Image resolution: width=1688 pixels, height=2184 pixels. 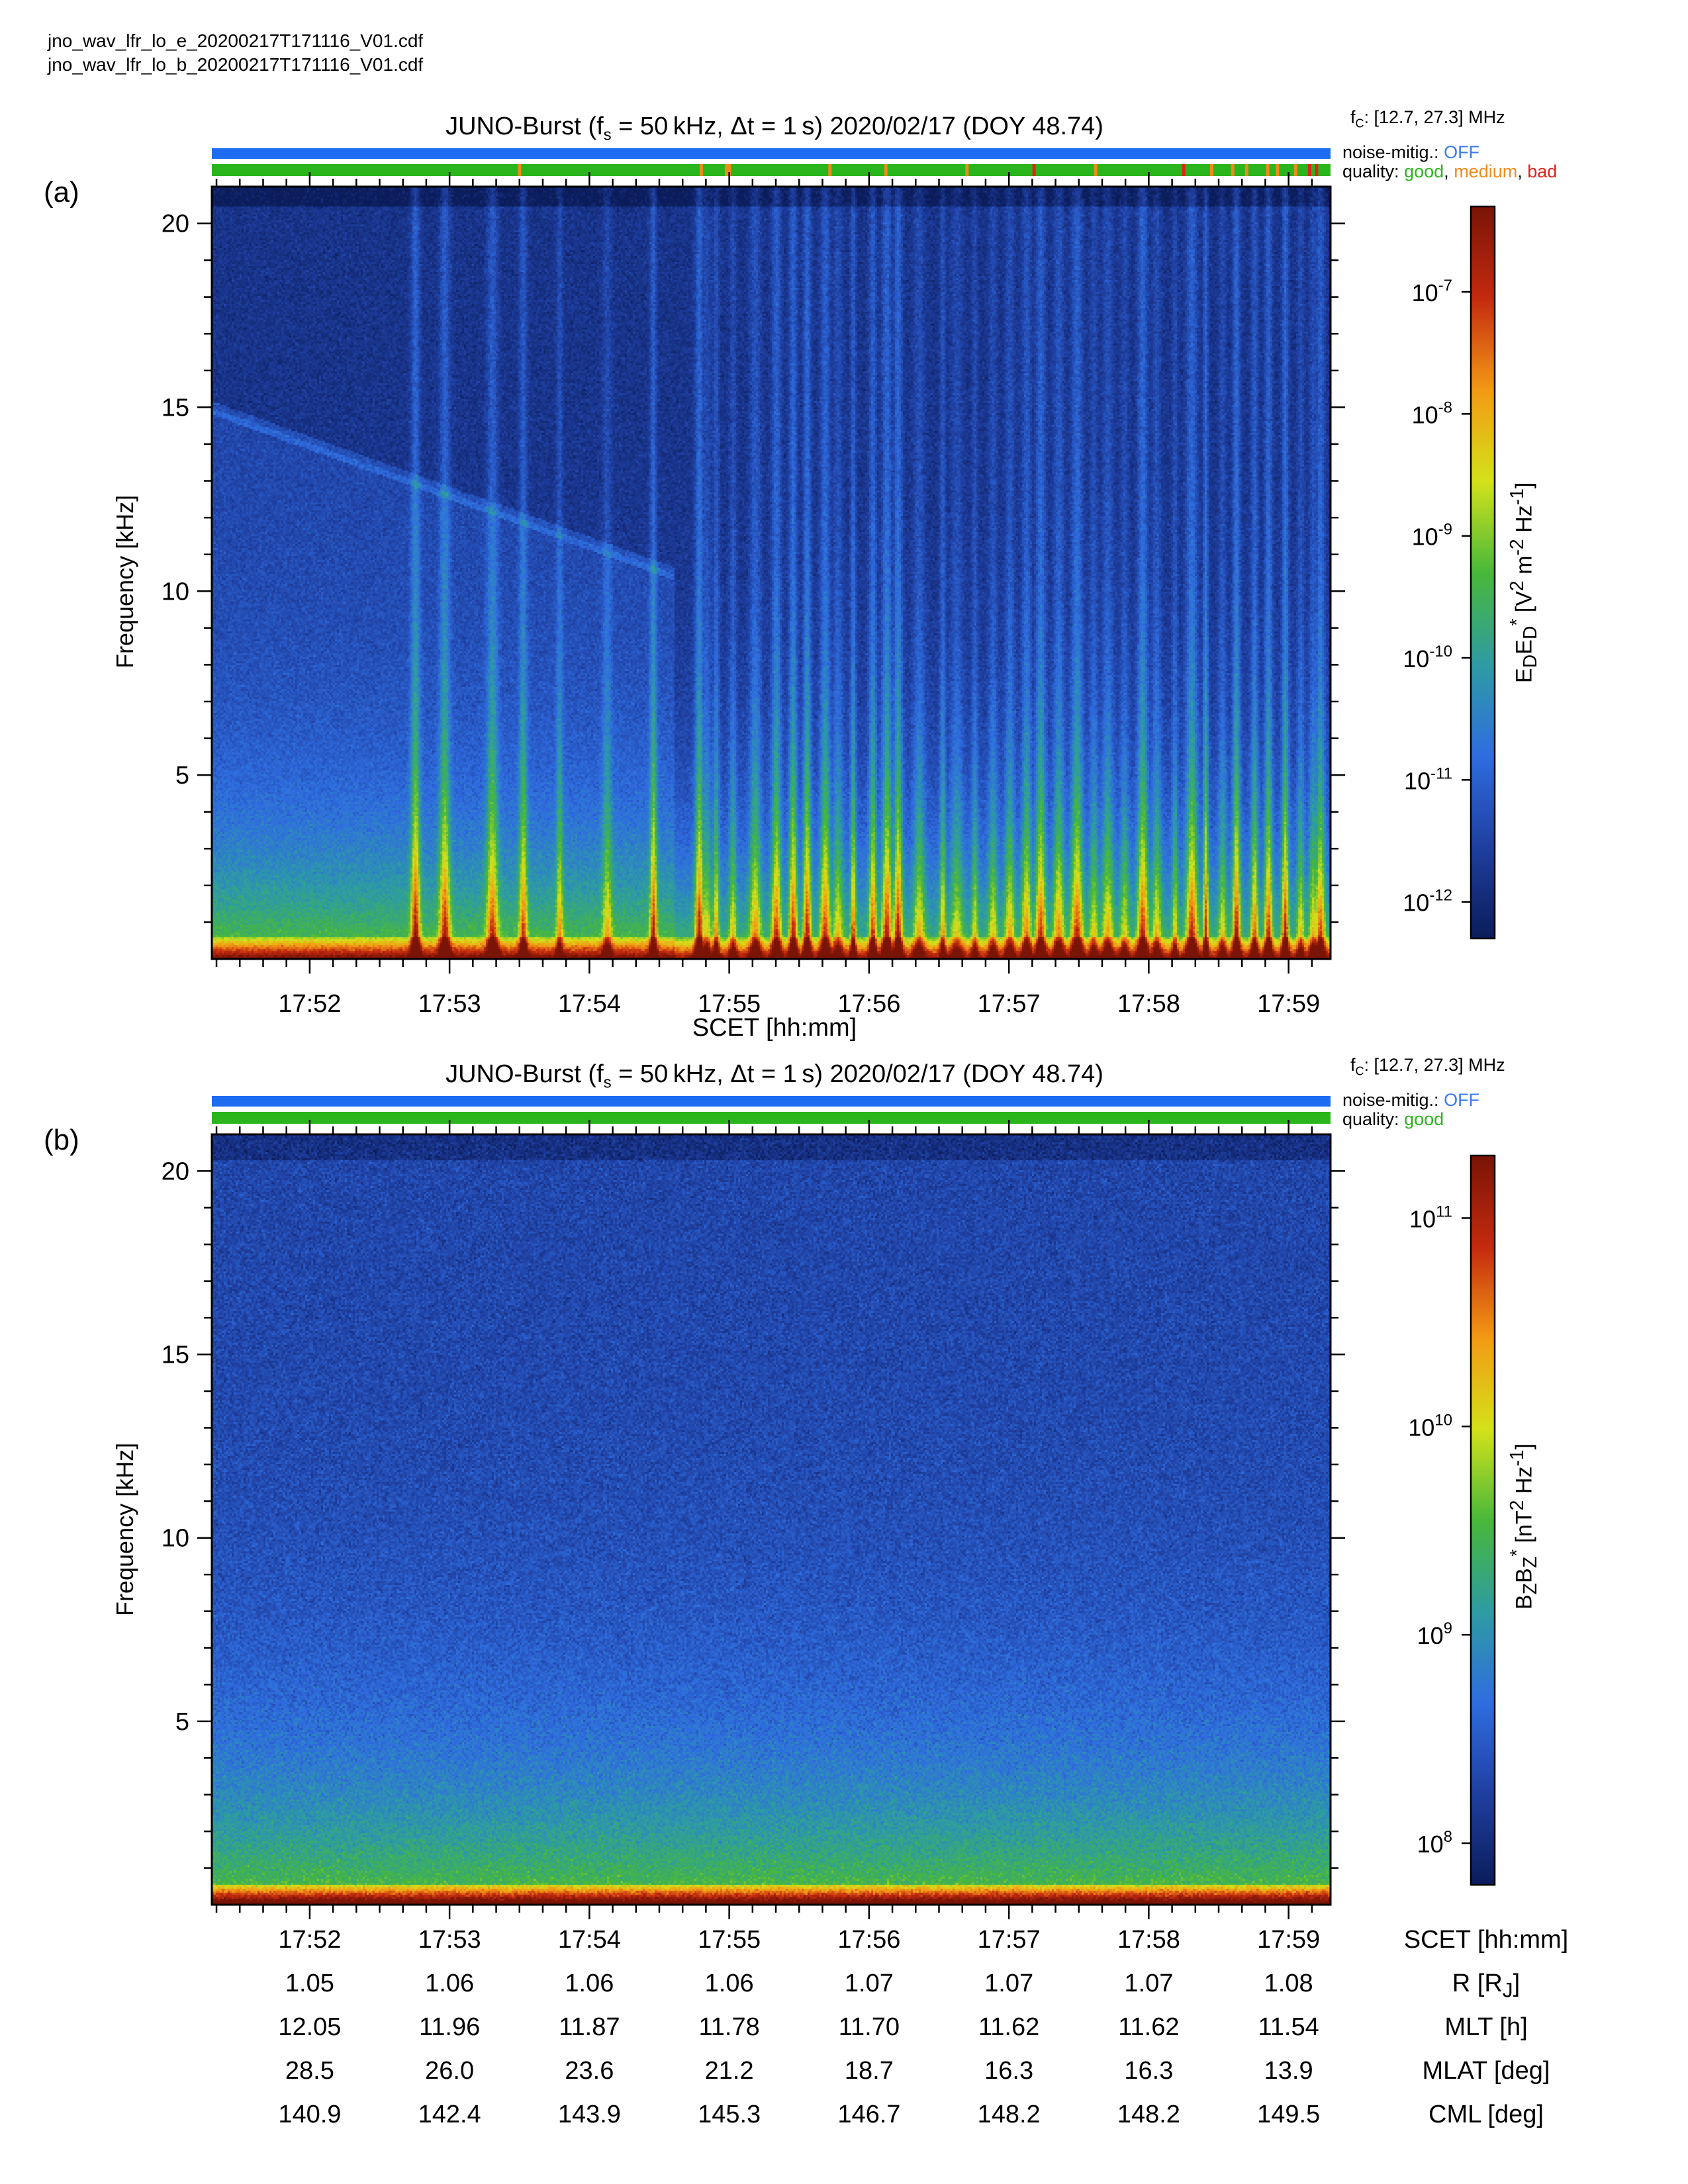 I want to click on panel-b-quality-legend: quality: good, so click(x=1393, y=1119).